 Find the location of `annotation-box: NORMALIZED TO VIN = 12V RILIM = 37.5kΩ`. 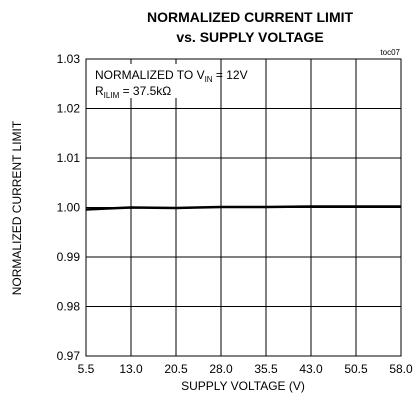

annotation-box: NORMALIZED TO VIN = 12V RILIM = 37.5kΩ is located at coordinates (169, 82).